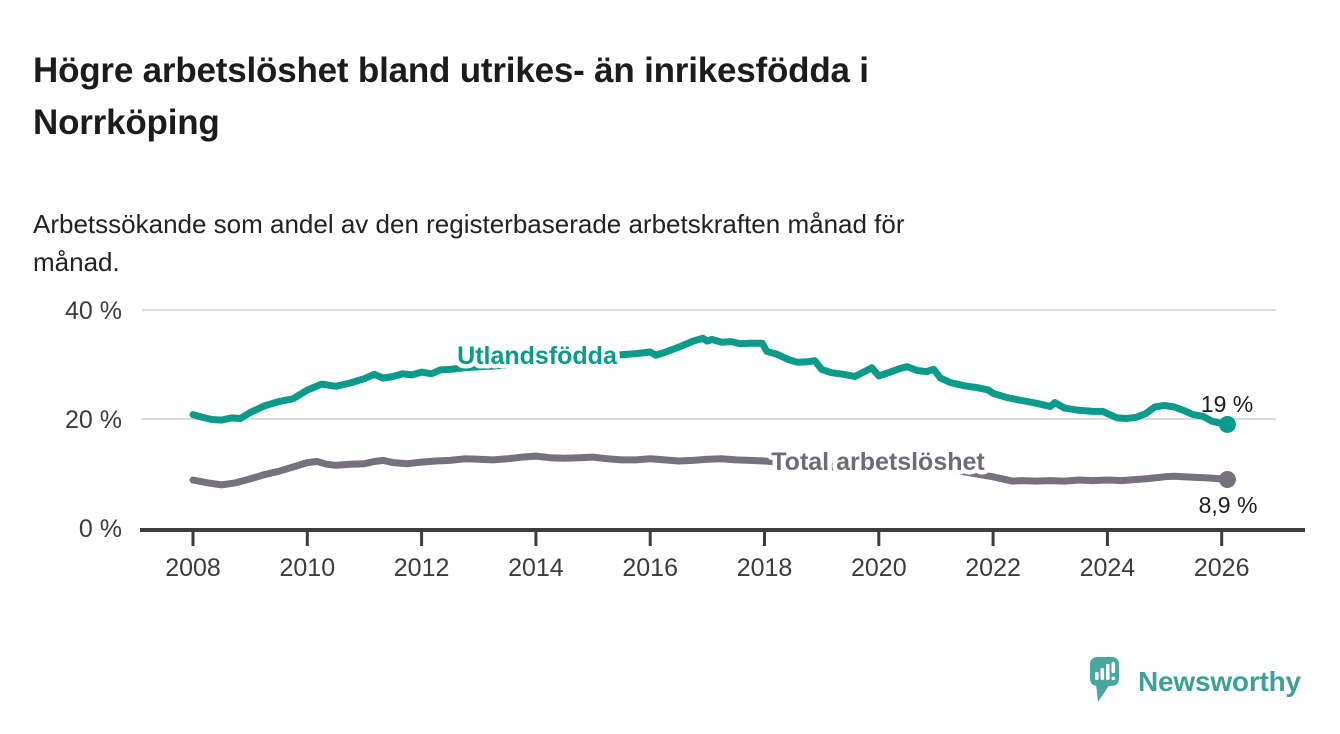  I want to click on x-tick-label-2016: 2016, so click(650, 568).